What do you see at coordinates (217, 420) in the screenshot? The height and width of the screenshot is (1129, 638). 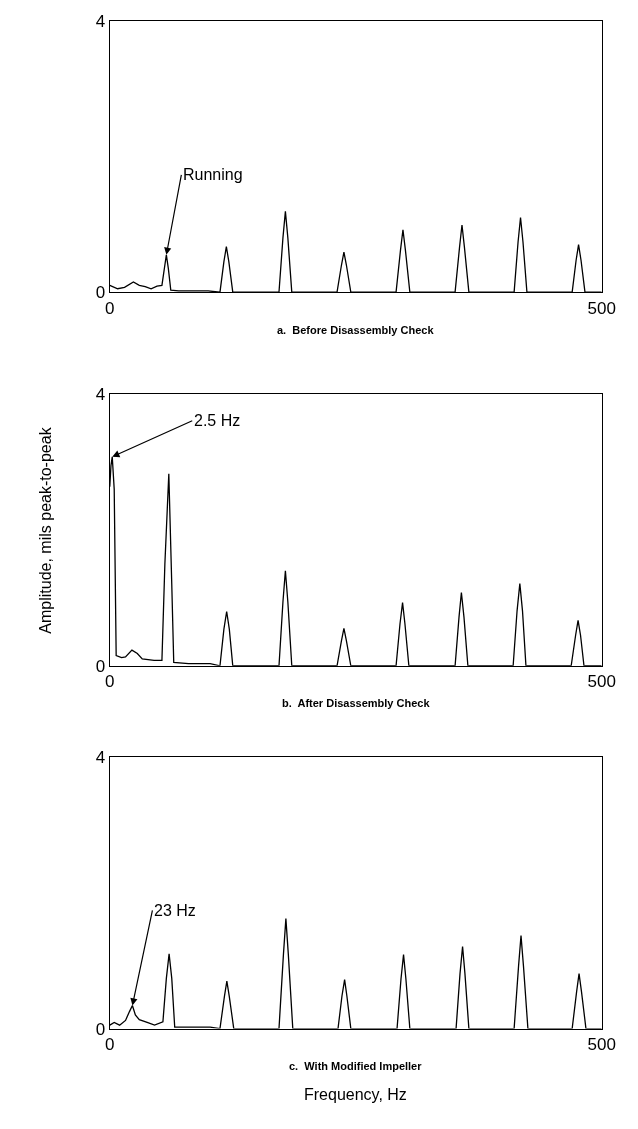 I see `annotation: 2.5 Hz` at bounding box center [217, 420].